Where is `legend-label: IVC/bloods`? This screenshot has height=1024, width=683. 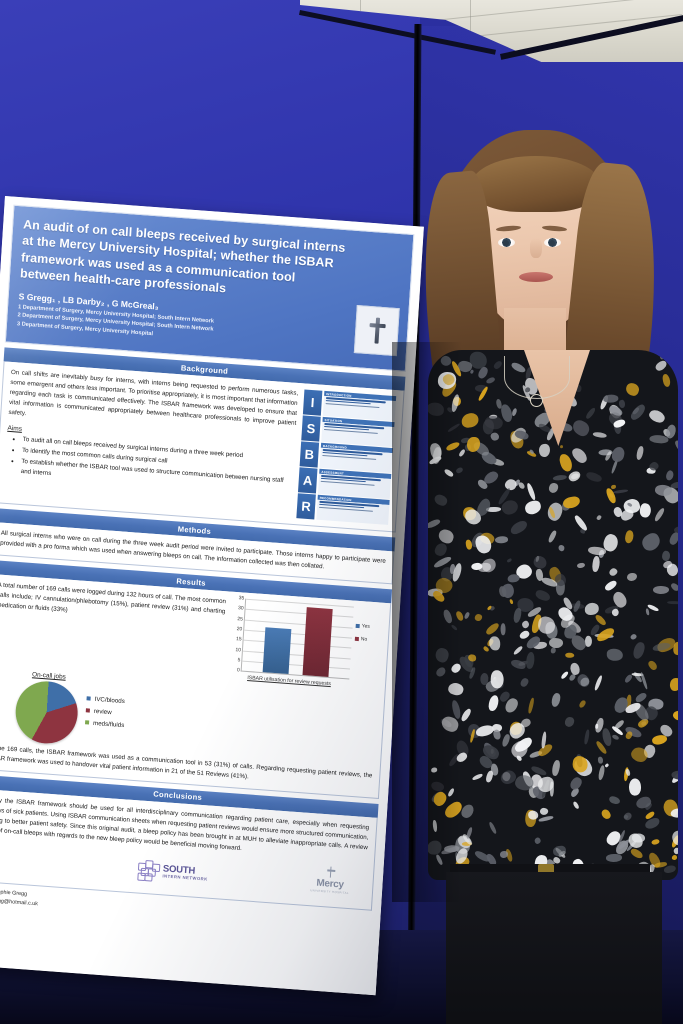 legend-label: IVC/bloods is located at coordinates (110, 700).